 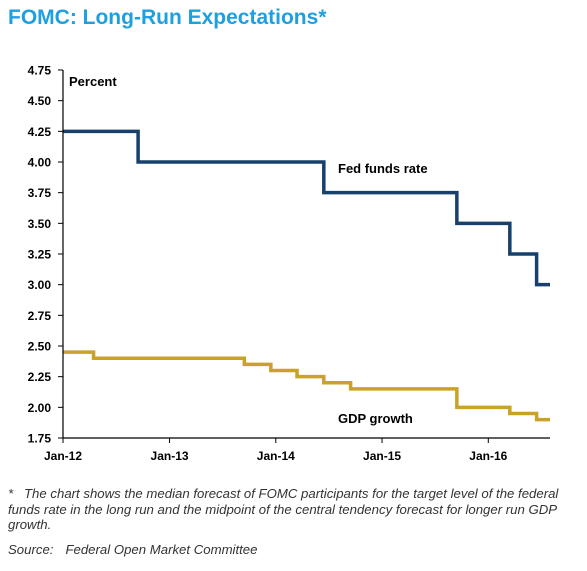 What do you see at coordinates (40, 71) in the screenshot?
I see `y-tick-label: 4.75` at bounding box center [40, 71].